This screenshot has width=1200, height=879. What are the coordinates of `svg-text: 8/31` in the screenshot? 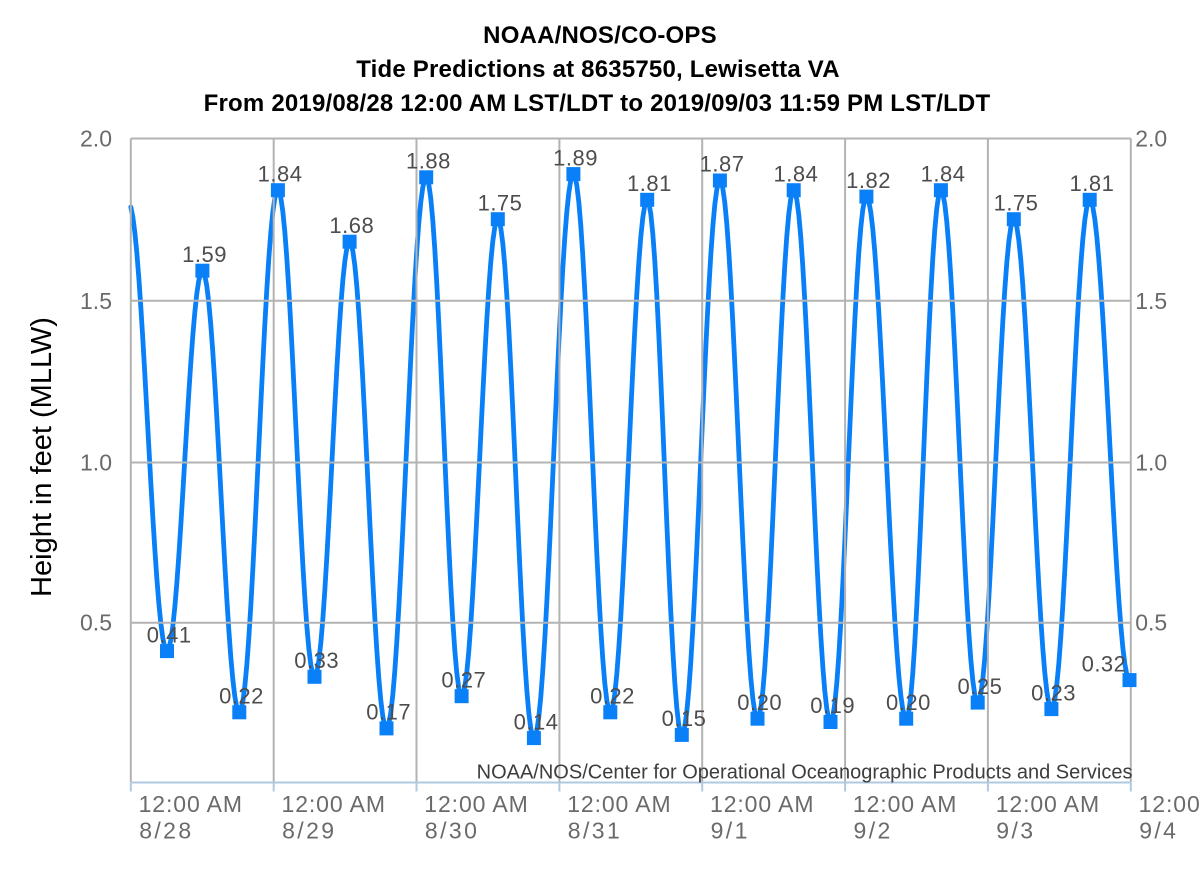 It's located at (595, 831).